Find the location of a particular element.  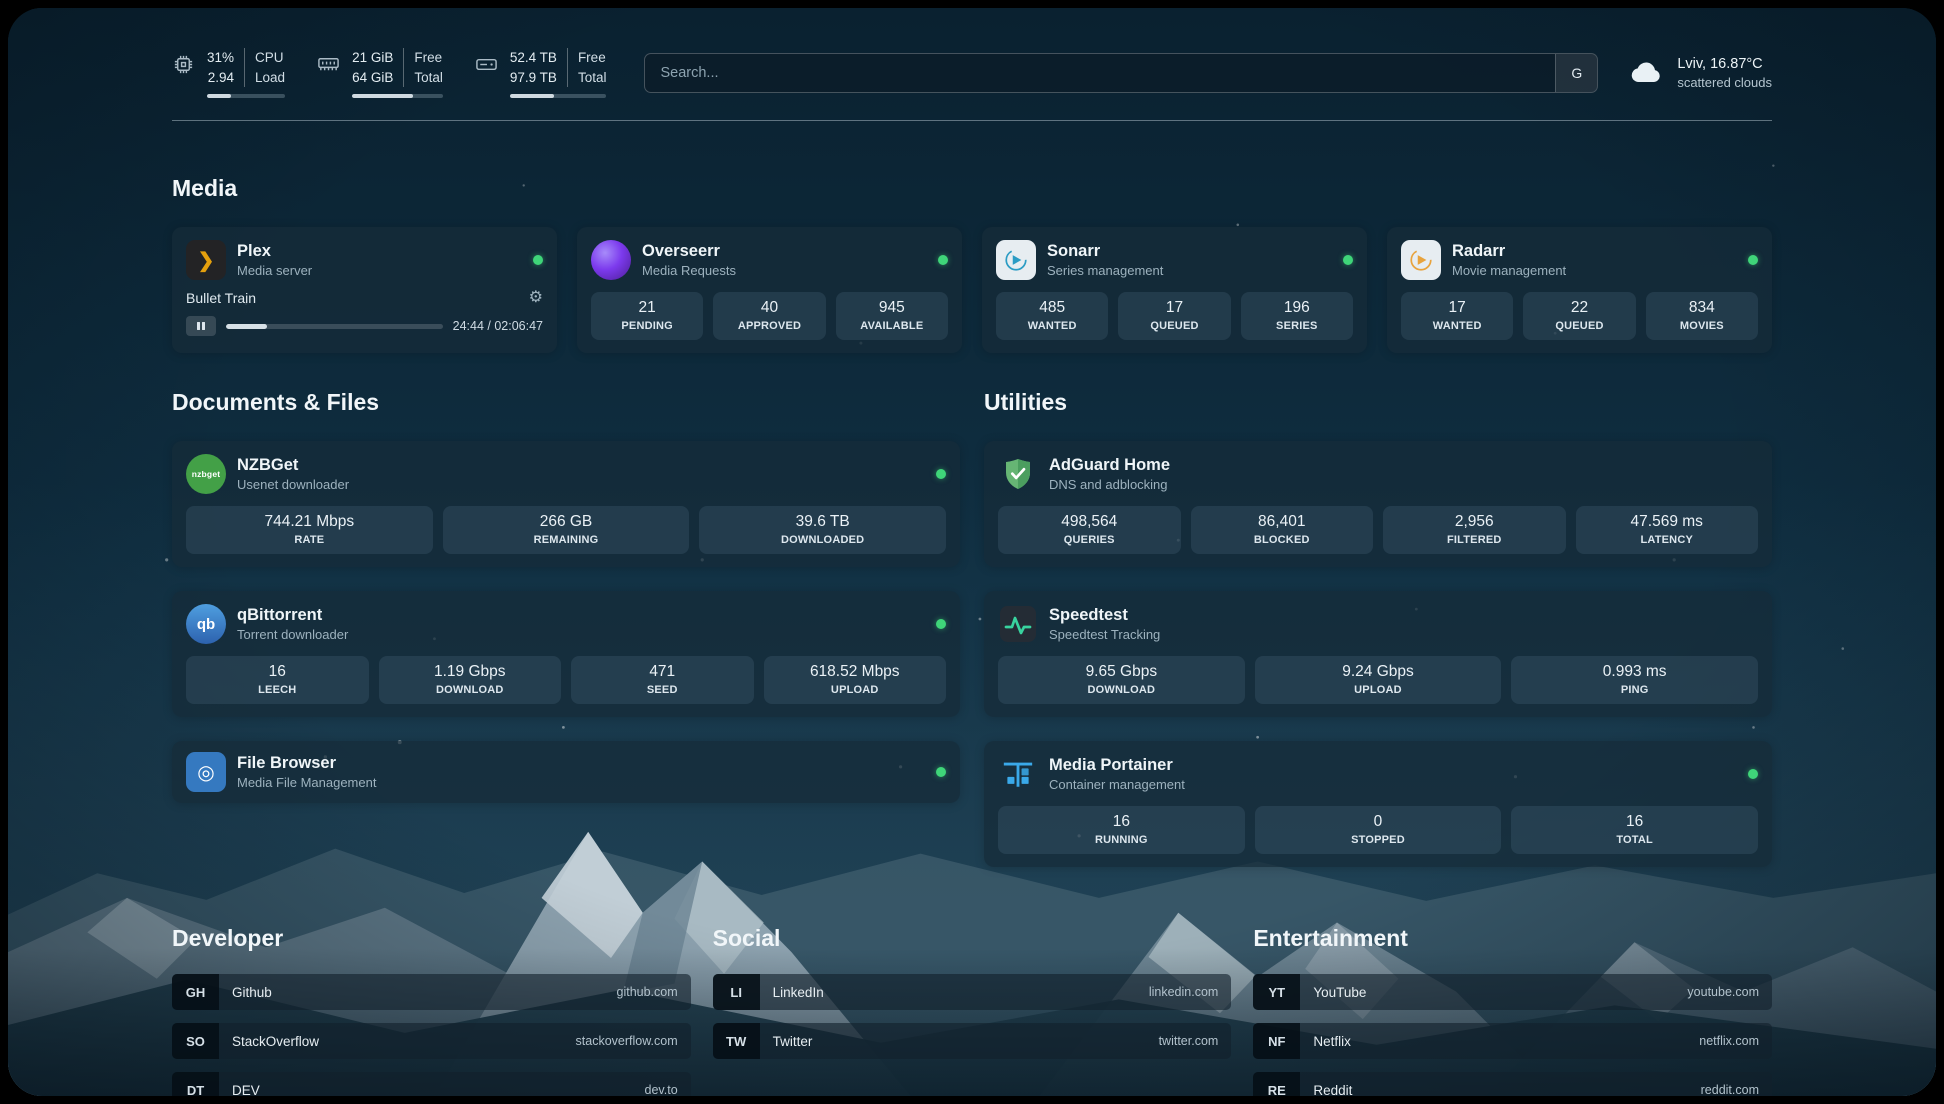

bookmark-abbr: RE is located at coordinates (1277, 1084).